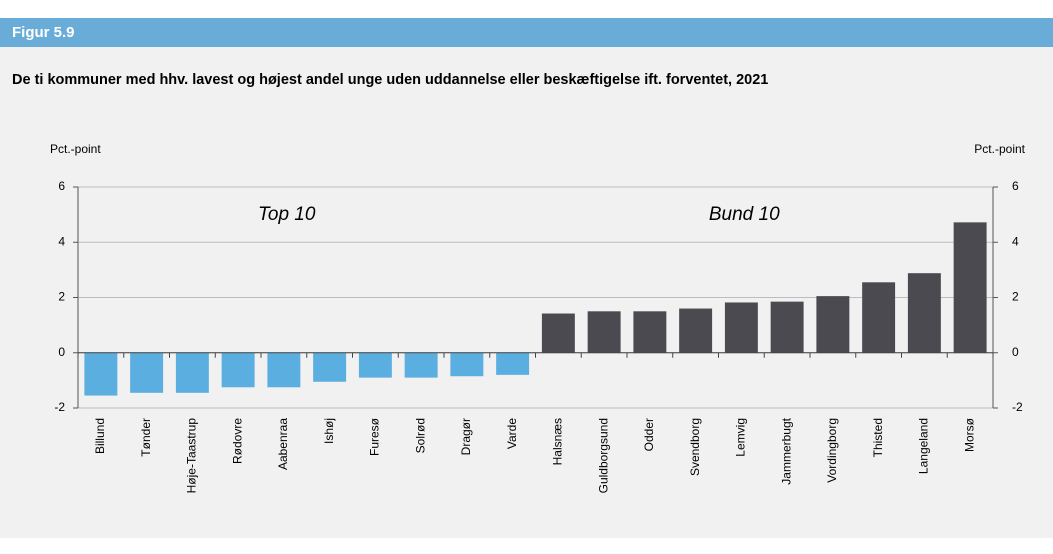 The width and height of the screenshot is (1053, 554). What do you see at coordinates (283, 444) in the screenshot?
I see `x-tick-label: Aabenraa` at bounding box center [283, 444].